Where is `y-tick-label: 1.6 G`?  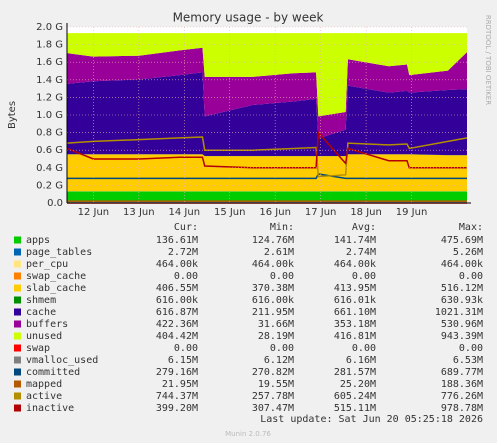
y-tick-label: 1.6 G is located at coordinates (49, 62).